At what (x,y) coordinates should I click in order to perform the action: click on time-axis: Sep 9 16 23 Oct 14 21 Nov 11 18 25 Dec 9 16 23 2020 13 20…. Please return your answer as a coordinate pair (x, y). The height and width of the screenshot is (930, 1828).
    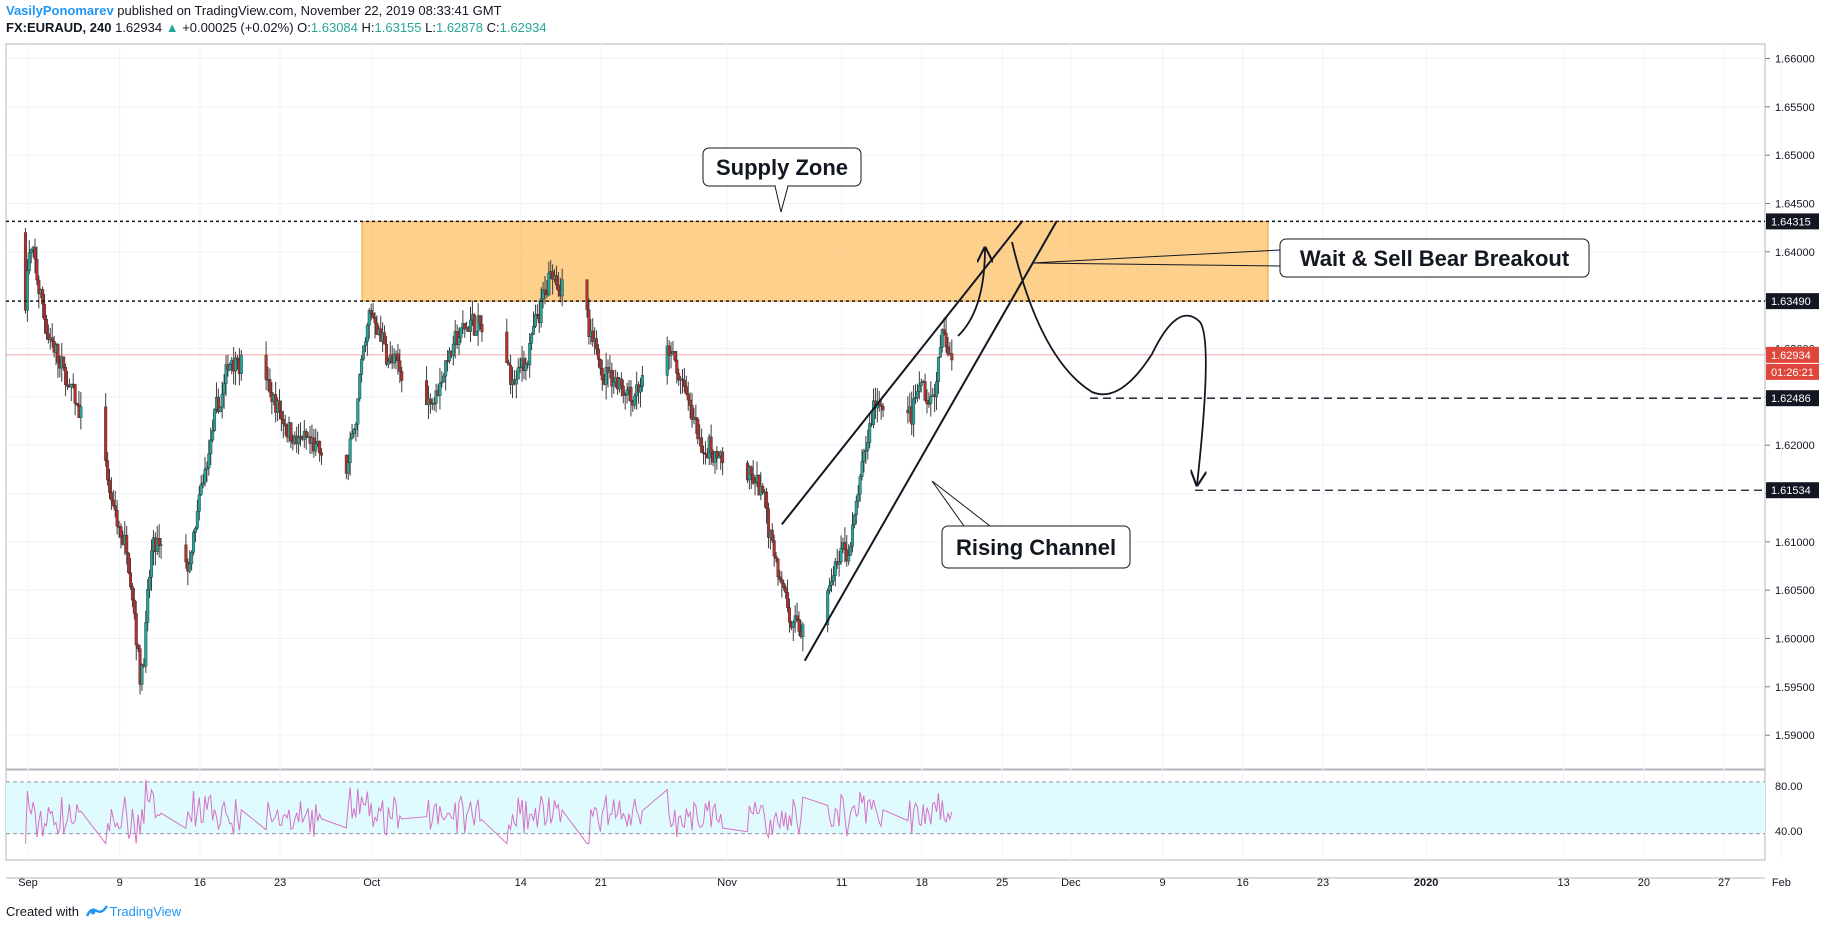
    Looking at the image, I should click on (904, 883).